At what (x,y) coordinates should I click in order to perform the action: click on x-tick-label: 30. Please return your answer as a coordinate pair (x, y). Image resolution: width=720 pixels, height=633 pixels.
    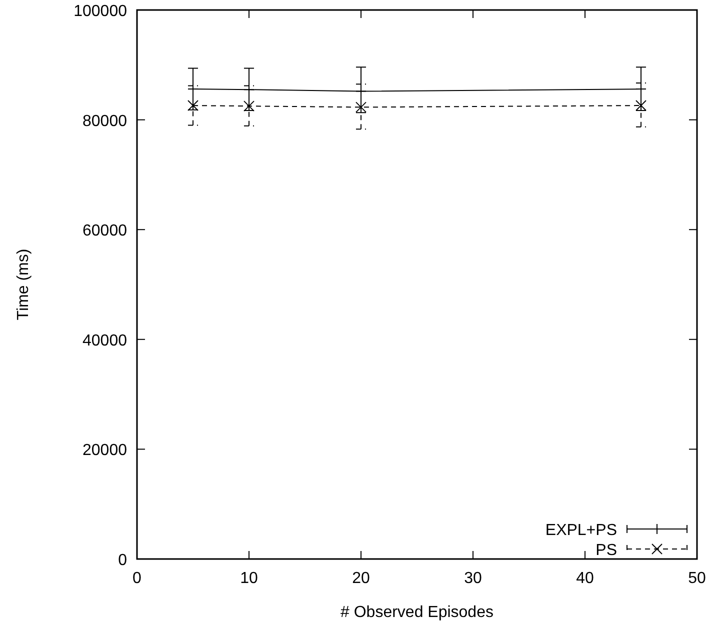
    Looking at the image, I should click on (473, 578).